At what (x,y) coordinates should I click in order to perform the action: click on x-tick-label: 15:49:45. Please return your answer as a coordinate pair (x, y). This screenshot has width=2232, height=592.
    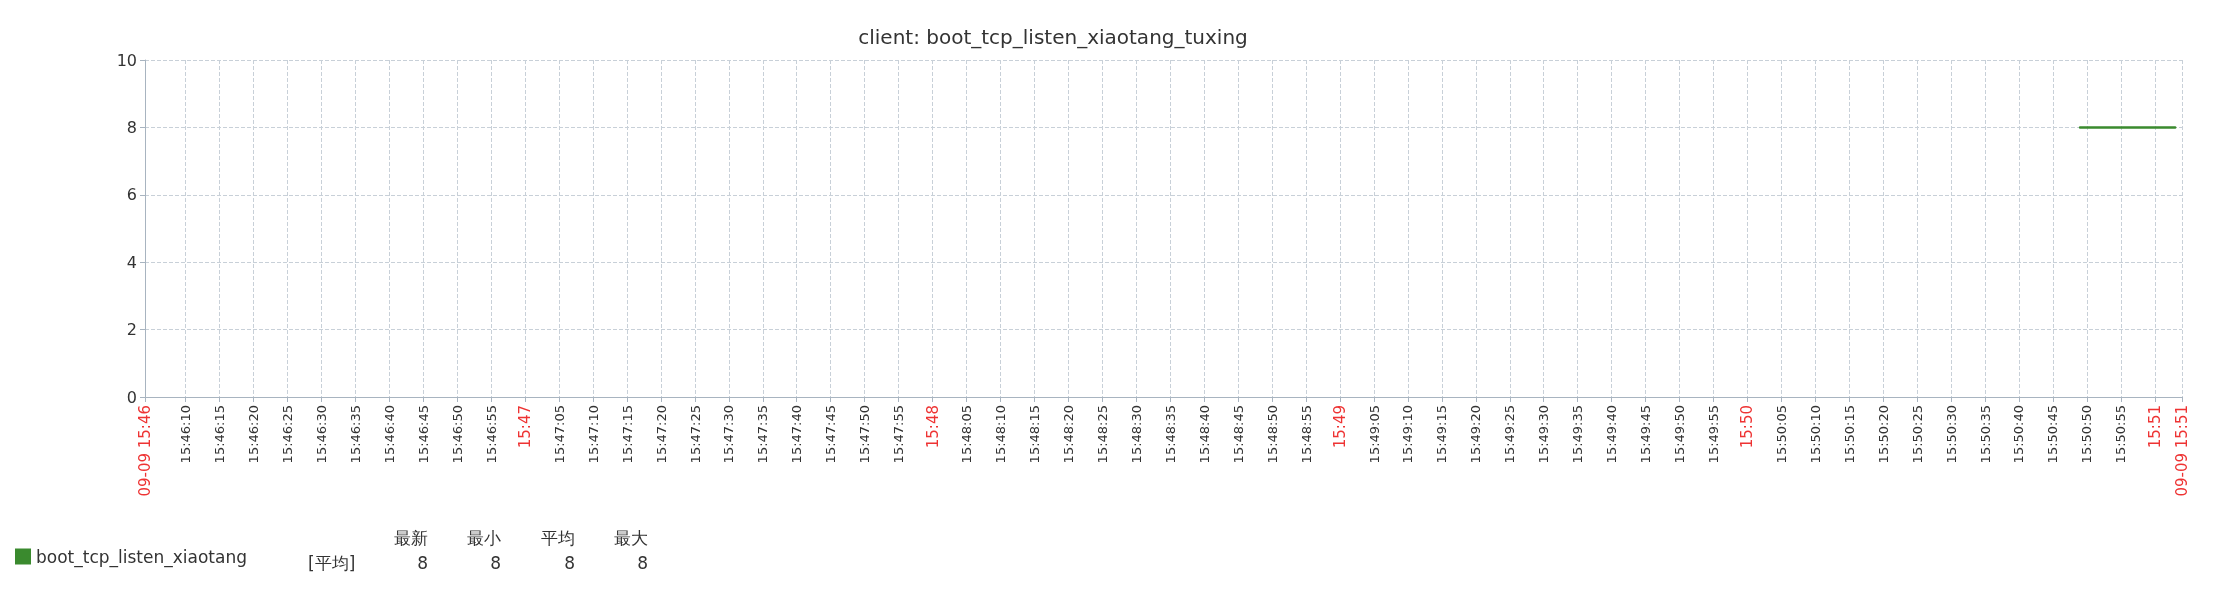
    Looking at the image, I should click on (1646, 434).